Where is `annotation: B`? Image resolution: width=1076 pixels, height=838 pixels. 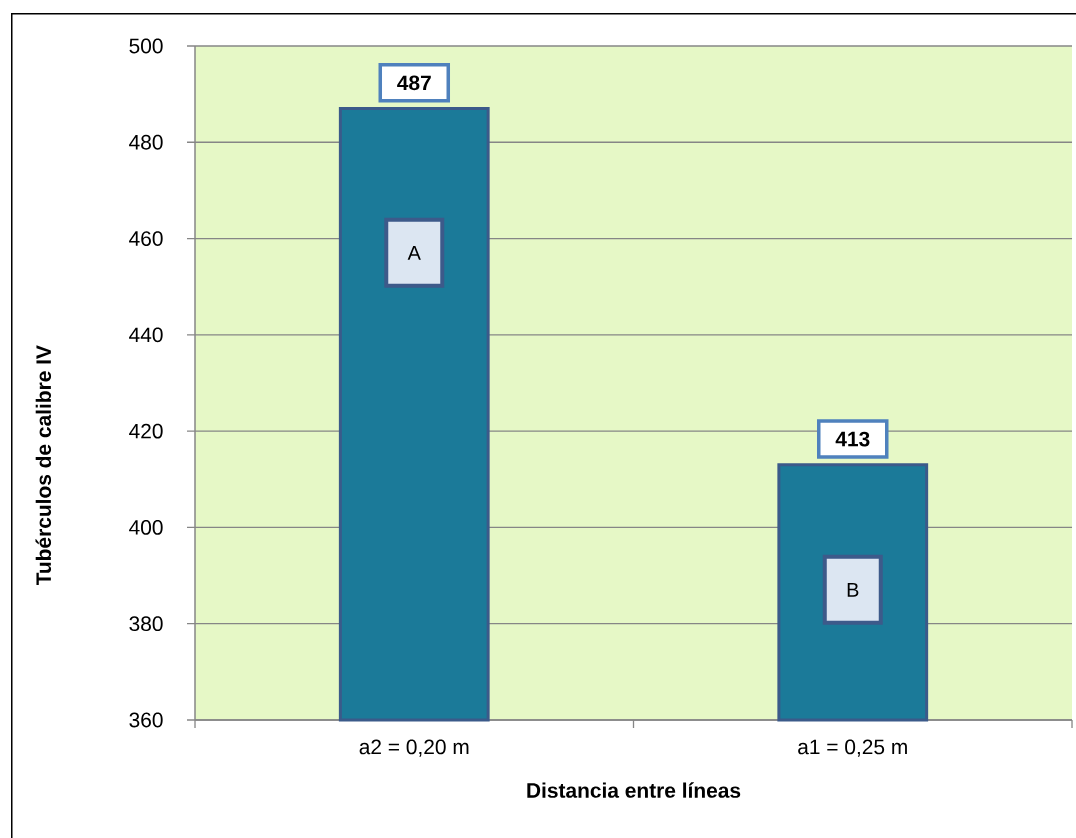
annotation: B is located at coordinates (853, 590).